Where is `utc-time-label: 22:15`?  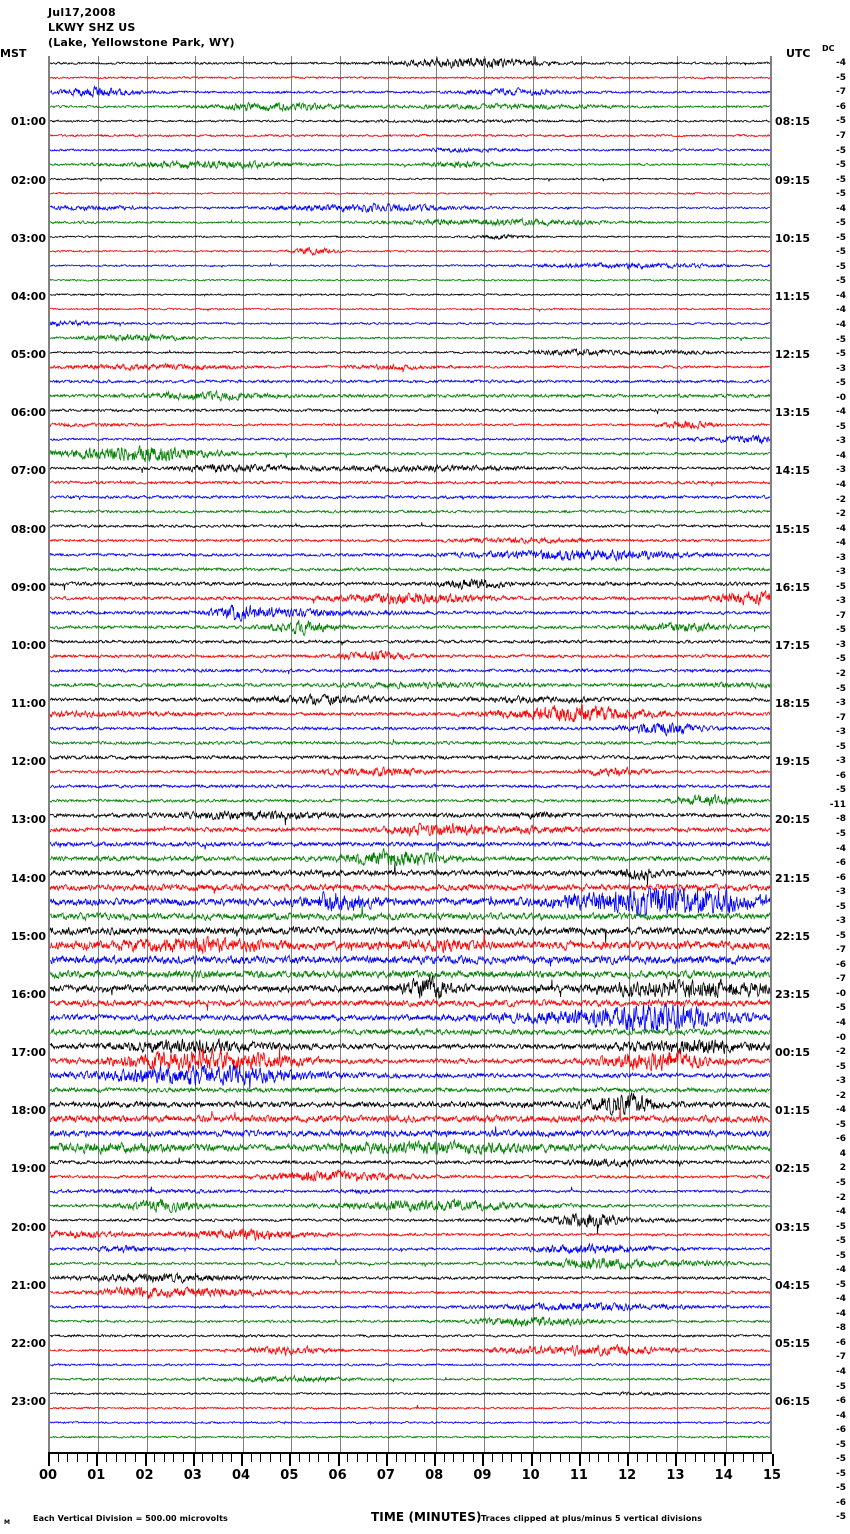 utc-time-label: 22:15 is located at coordinates (793, 936).